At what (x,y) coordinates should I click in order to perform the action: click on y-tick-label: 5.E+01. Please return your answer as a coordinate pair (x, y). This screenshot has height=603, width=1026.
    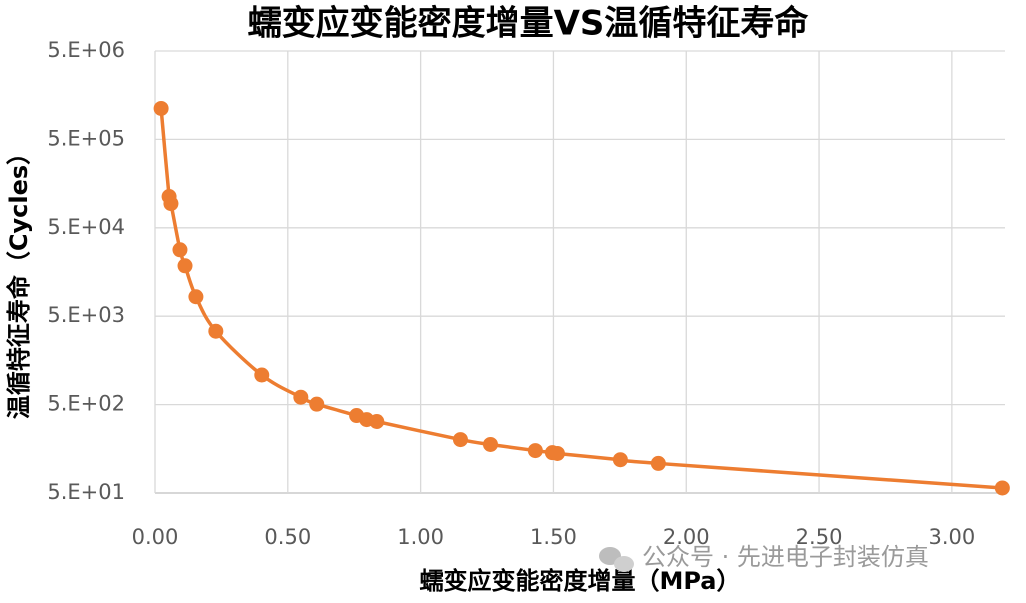
    Looking at the image, I should click on (86, 492).